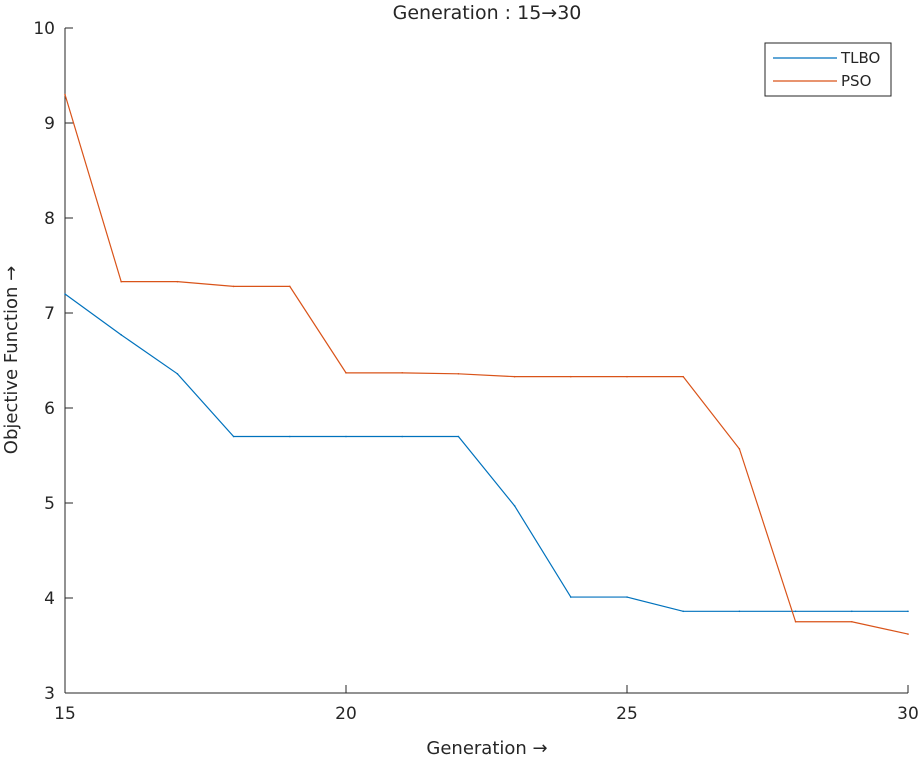 The width and height of the screenshot is (923, 762). Describe the element at coordinates (486, 748) in the screenshot. I see `x-axis-label: Generation →` at that location.